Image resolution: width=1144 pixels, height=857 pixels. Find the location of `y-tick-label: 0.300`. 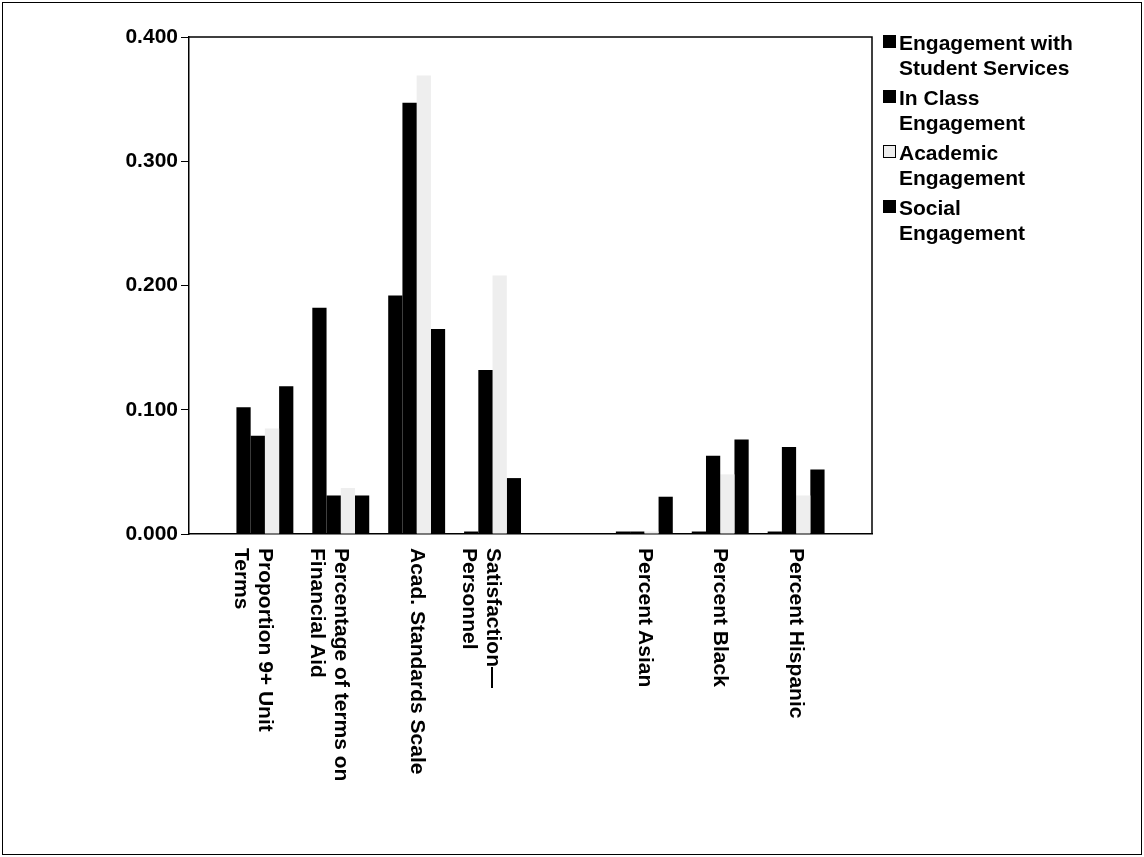

y-tick-label: 0.300 is located at coordinates (151, 160).